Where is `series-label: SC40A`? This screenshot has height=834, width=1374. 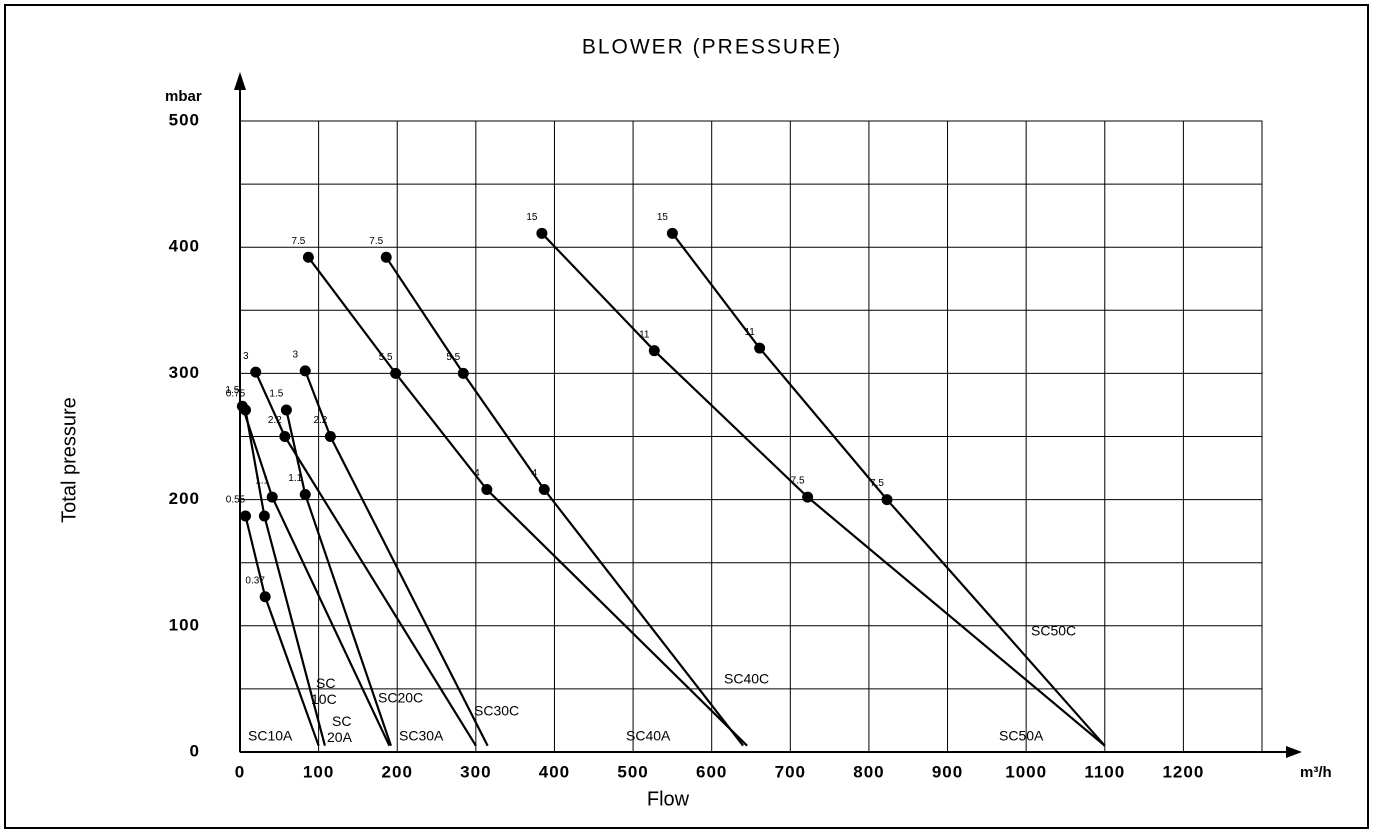
series-label: SC40A is located at coordinates (648, 736).